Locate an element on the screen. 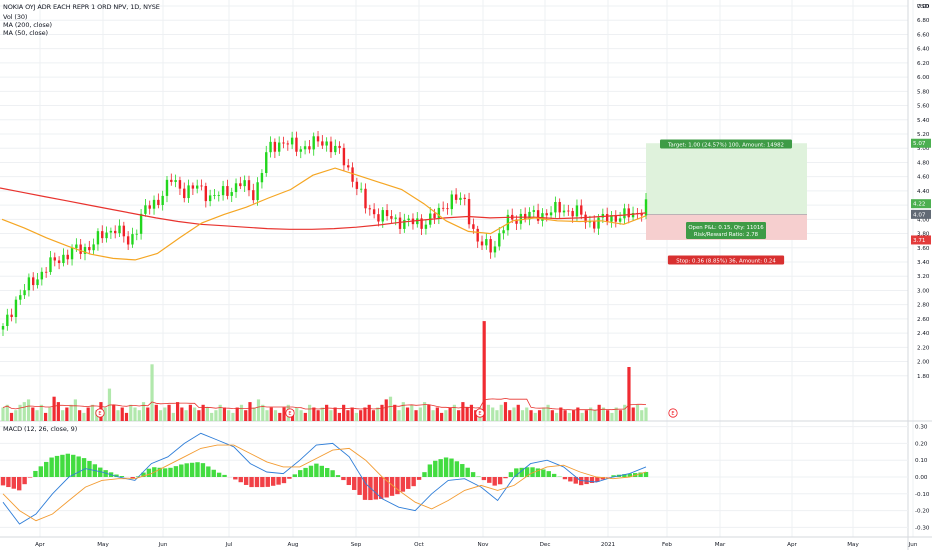 This screenshot has width=932, height=550. price-tick-label: 3.00 is located at coordinates (923, 291).